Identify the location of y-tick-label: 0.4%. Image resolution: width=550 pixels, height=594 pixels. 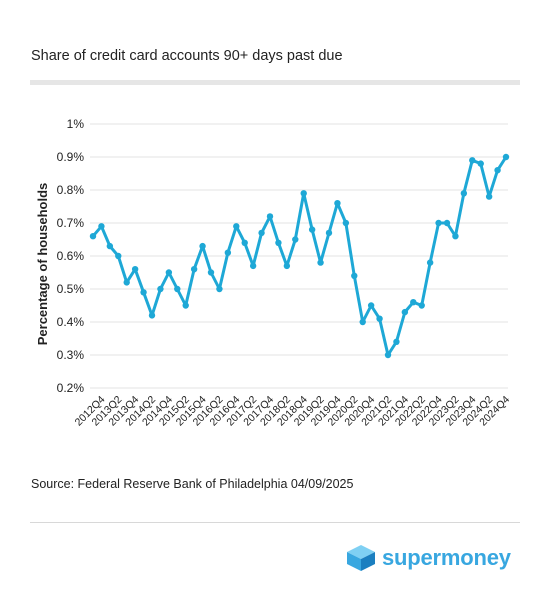
(71, 322).